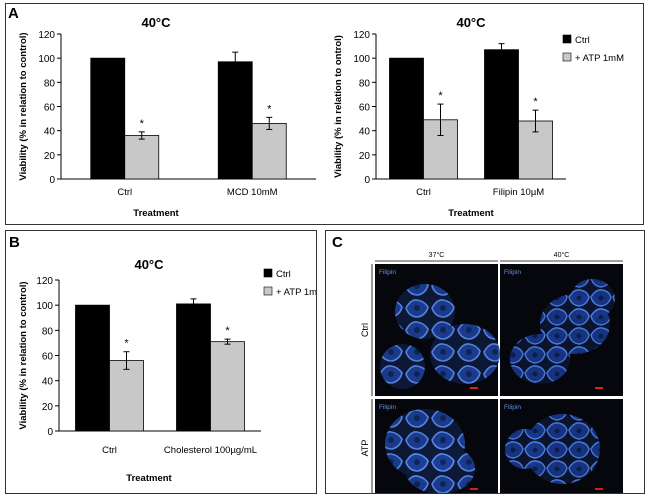 The height and width of the screenshot is (497, 650). Describe the element at coordinates (365, 330) in the screenshot. I see `row-label: Ctrl` at that location.